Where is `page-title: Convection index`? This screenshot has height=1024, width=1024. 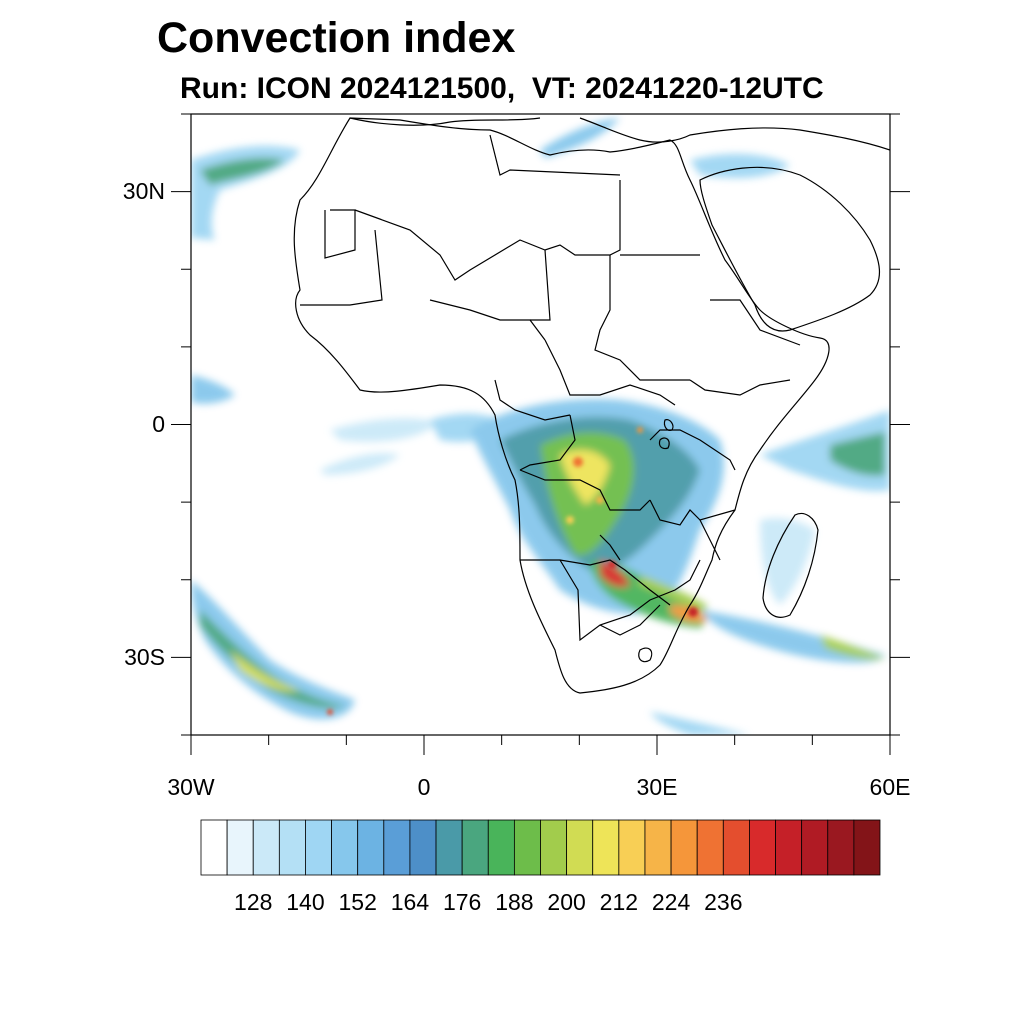
page-title: Convection index is located at coordinates (336, 38).